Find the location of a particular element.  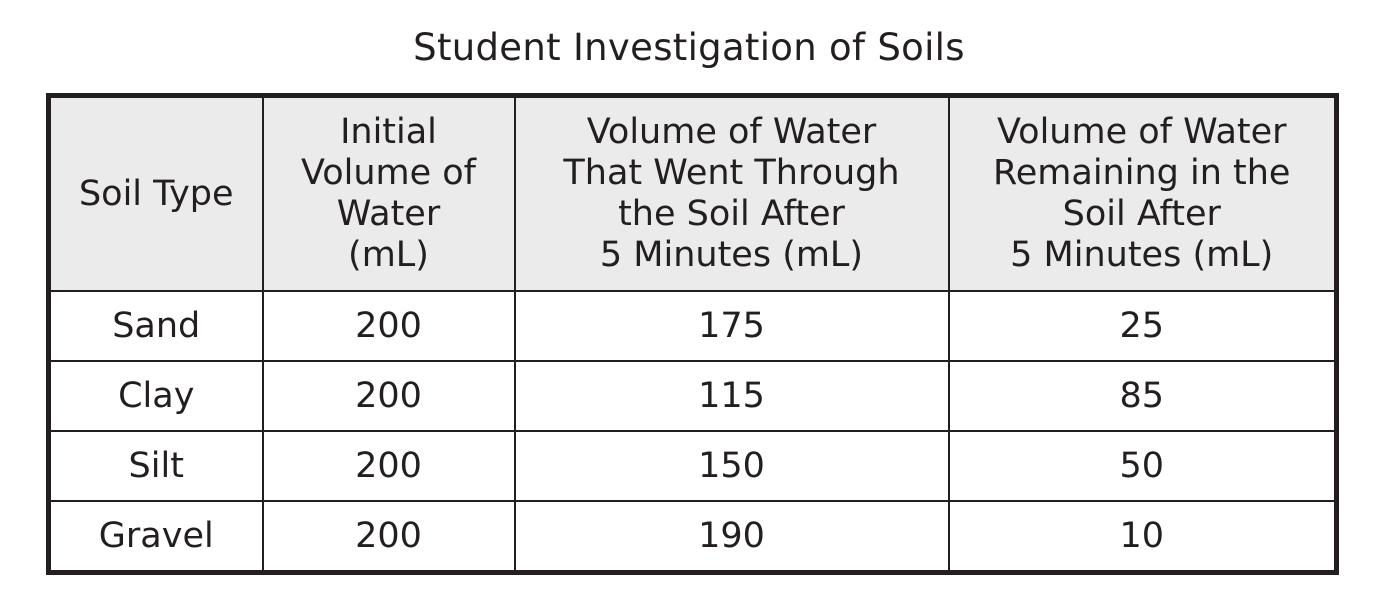

cell-soil-type: Silt is located at coordinates (155, 466).